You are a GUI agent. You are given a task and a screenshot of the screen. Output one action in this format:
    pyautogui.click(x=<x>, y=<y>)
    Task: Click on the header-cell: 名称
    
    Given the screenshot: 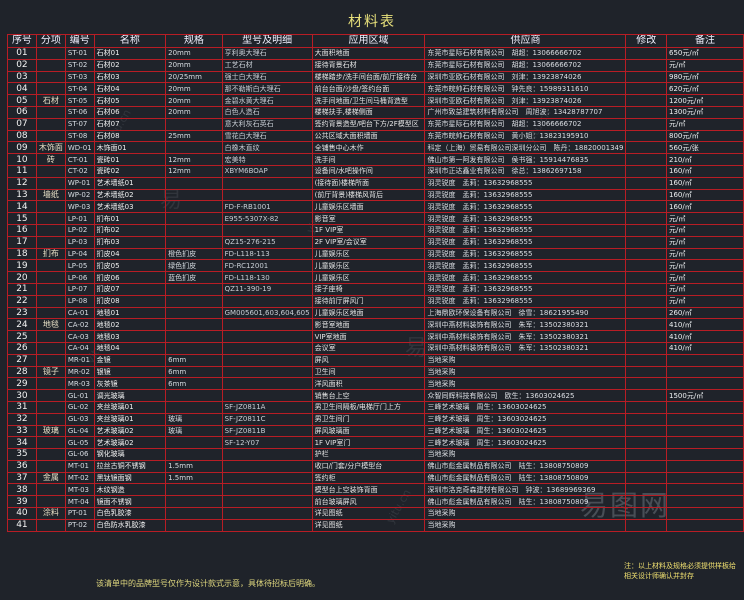 What is the action you would take?
    pyautogui.click(x=130, y=41)
    